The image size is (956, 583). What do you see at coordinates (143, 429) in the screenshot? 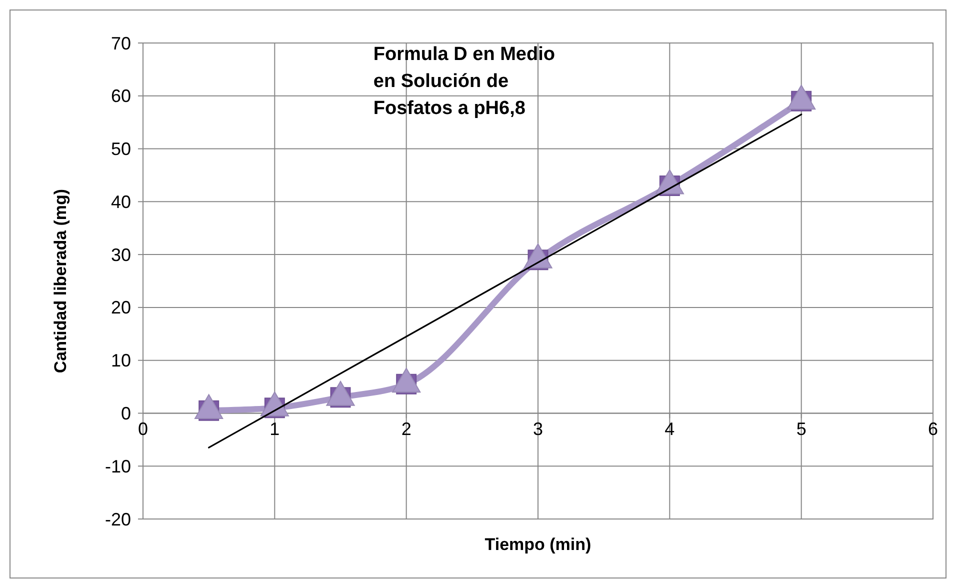
I see `x-tick-label: 0` at bounding box center [143, 429].